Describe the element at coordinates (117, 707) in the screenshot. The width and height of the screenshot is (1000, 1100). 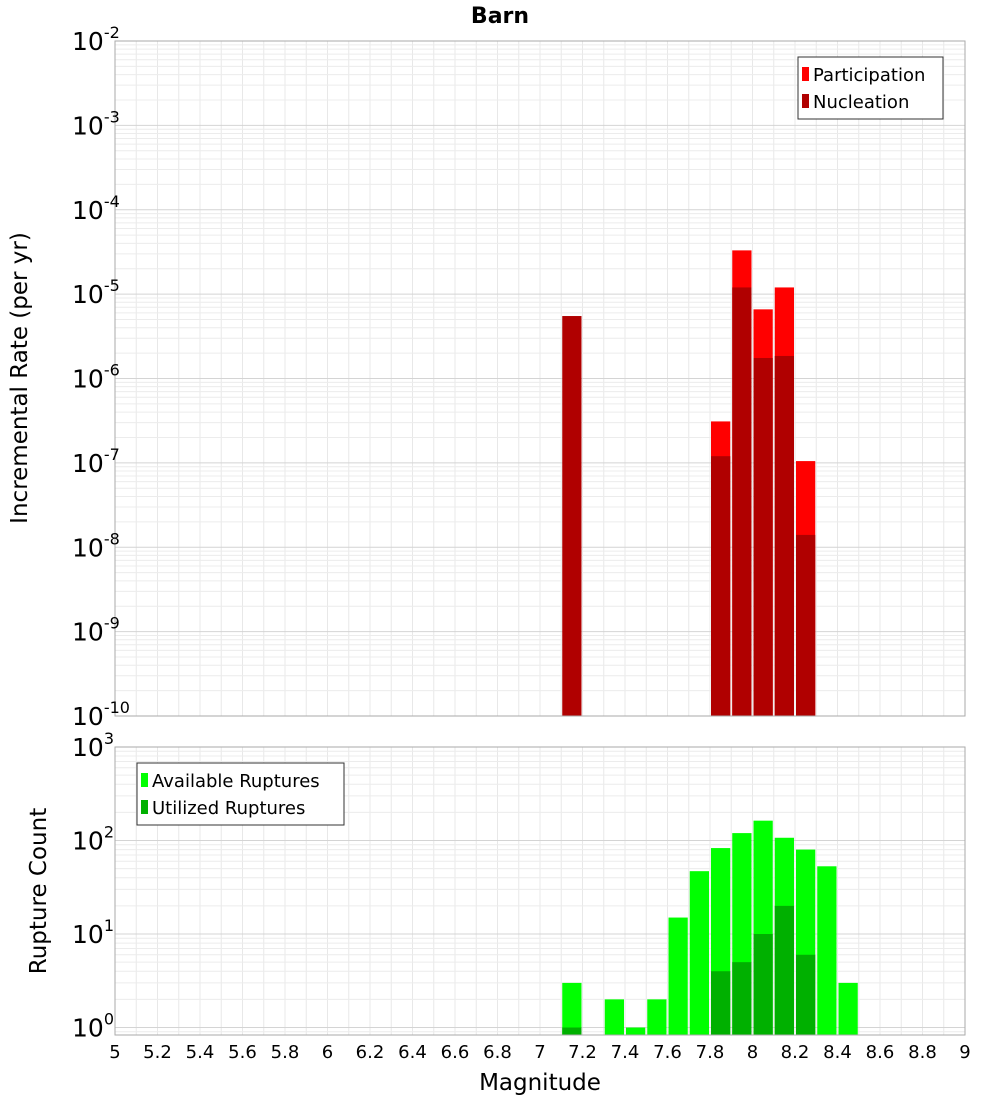
I see `y-tick-exponent: -10` at that location.